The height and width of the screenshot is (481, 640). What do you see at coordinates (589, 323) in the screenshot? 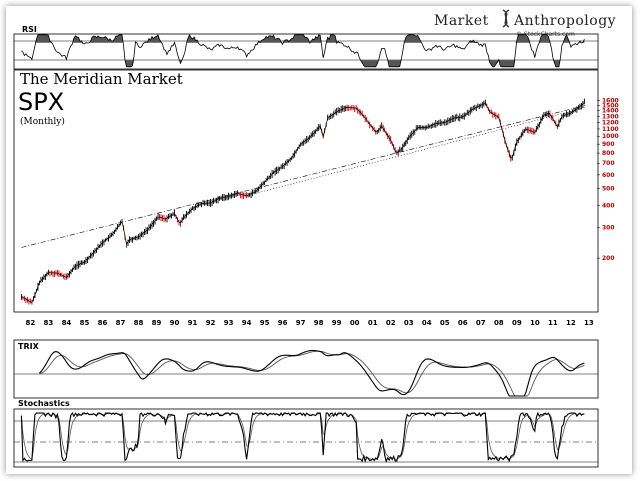
I see `x-tick-label: 13` at bounding box center [589, 323].